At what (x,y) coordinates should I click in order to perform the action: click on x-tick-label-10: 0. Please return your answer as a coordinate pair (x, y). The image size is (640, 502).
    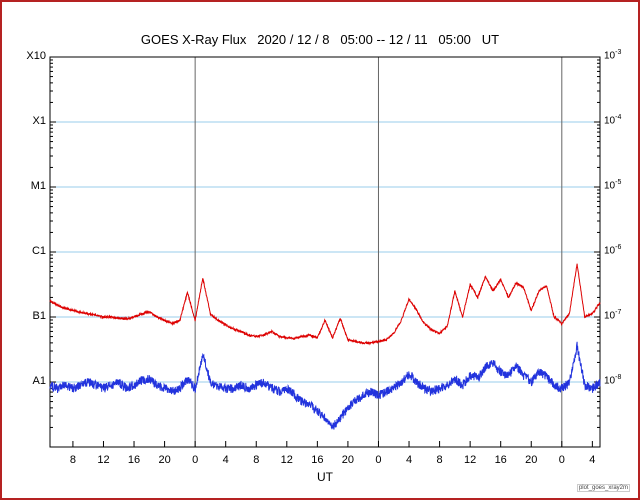
    Looking at the image, I should click on (378, 460).